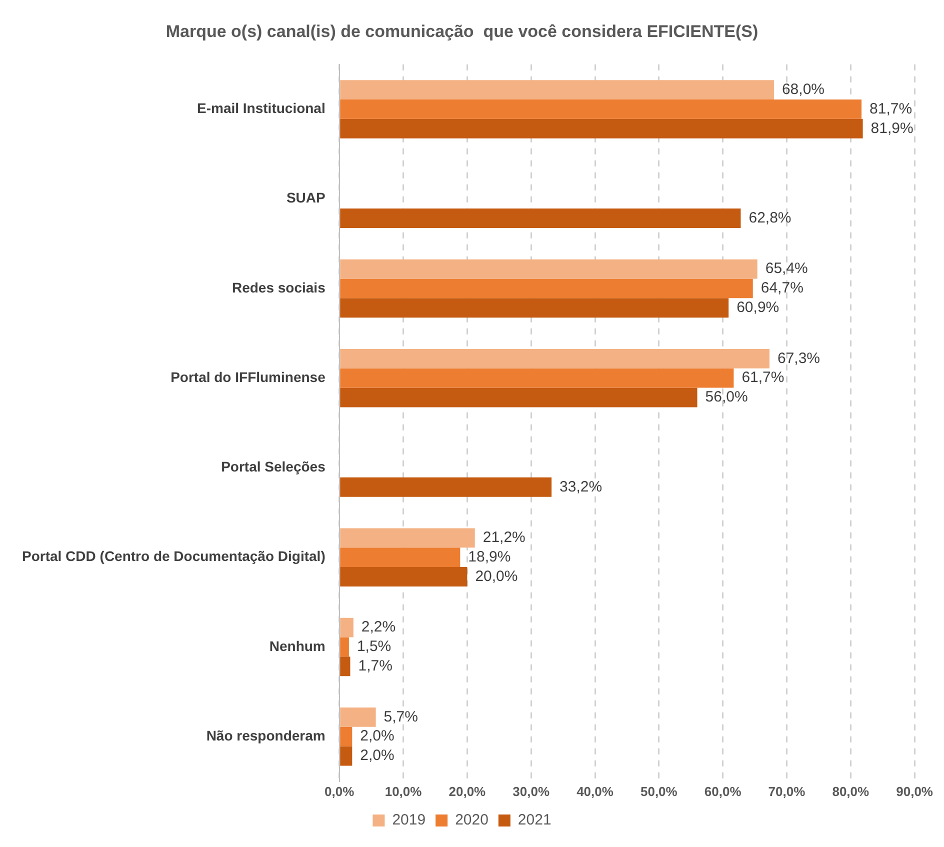 The image size is (944, 847). I want to click on x-tick-label: 40,0%, so click(595, 791).